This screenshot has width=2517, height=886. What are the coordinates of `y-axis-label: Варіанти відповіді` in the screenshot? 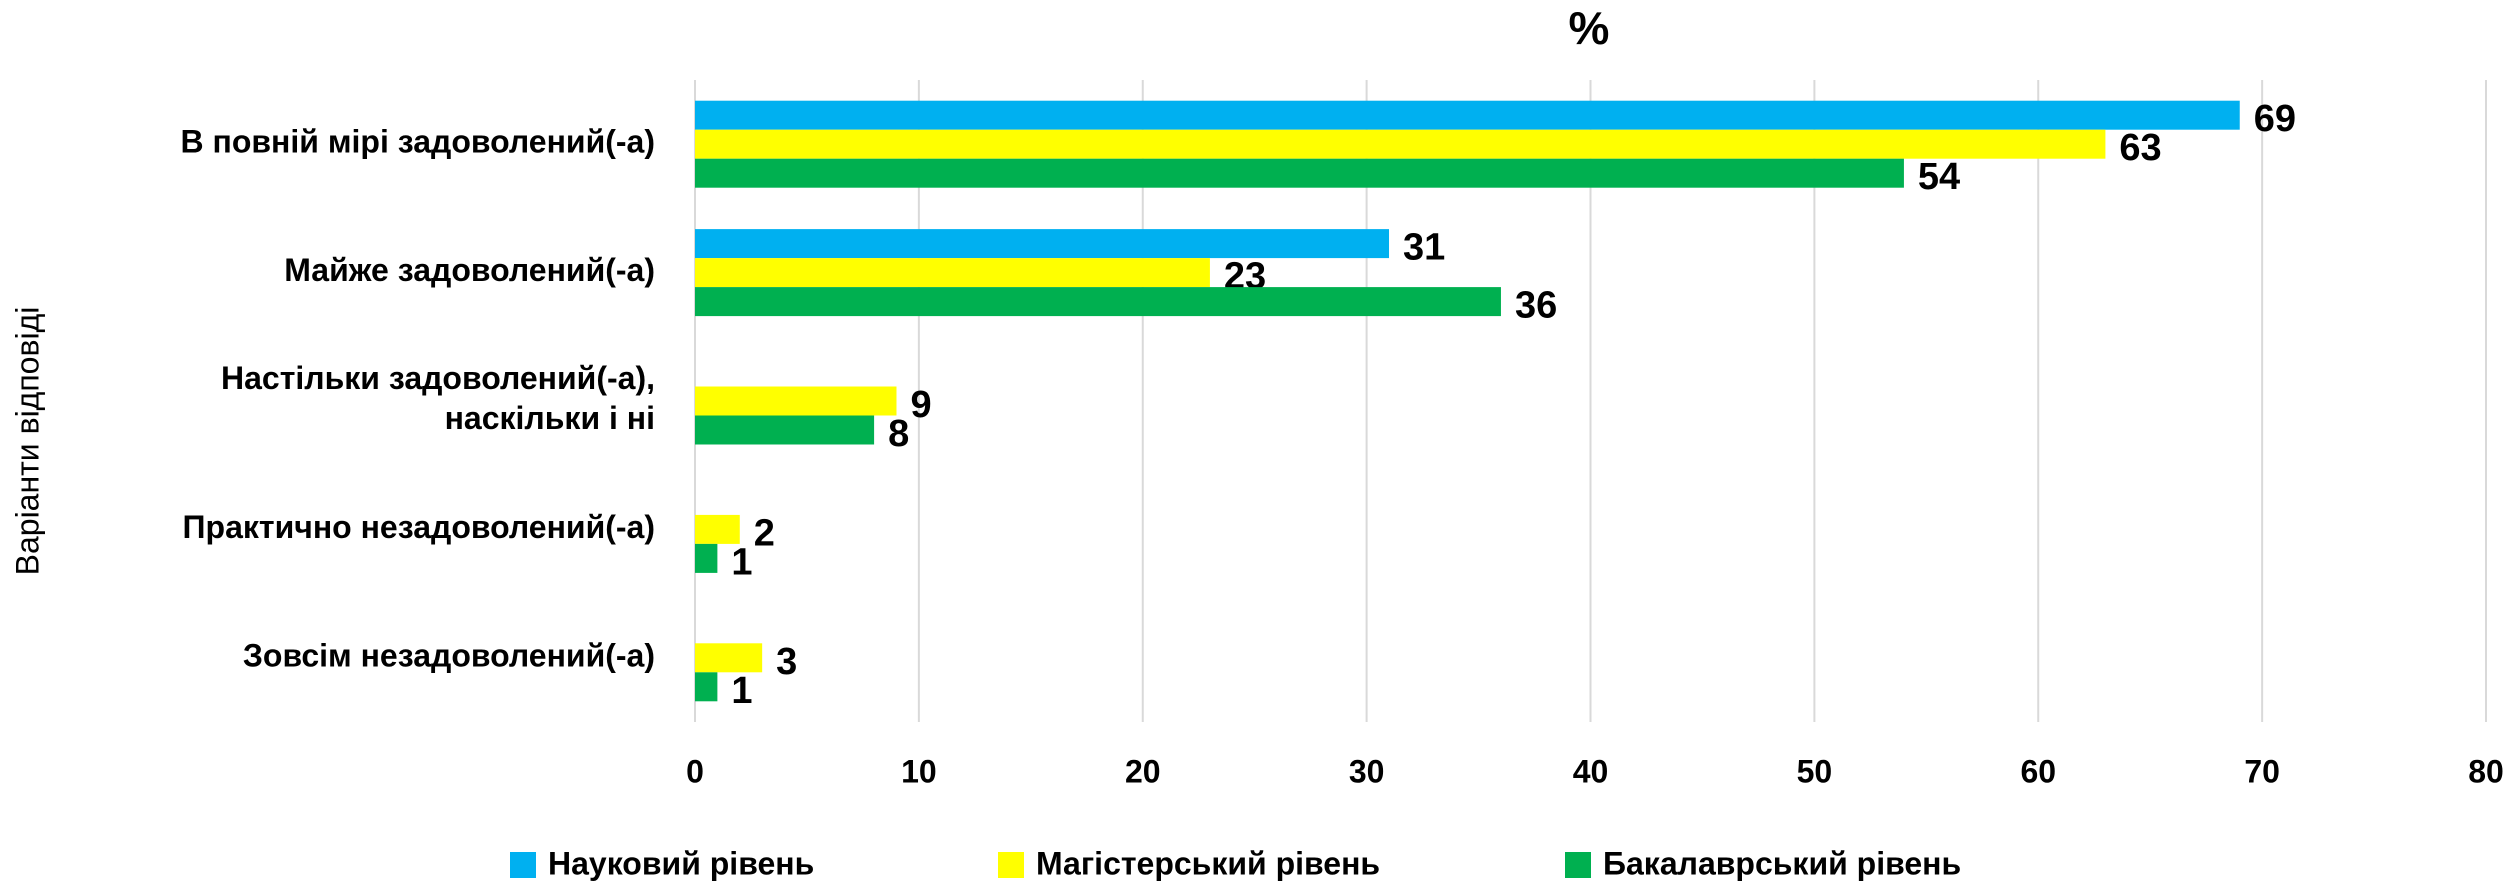 It's located at (27, 441).